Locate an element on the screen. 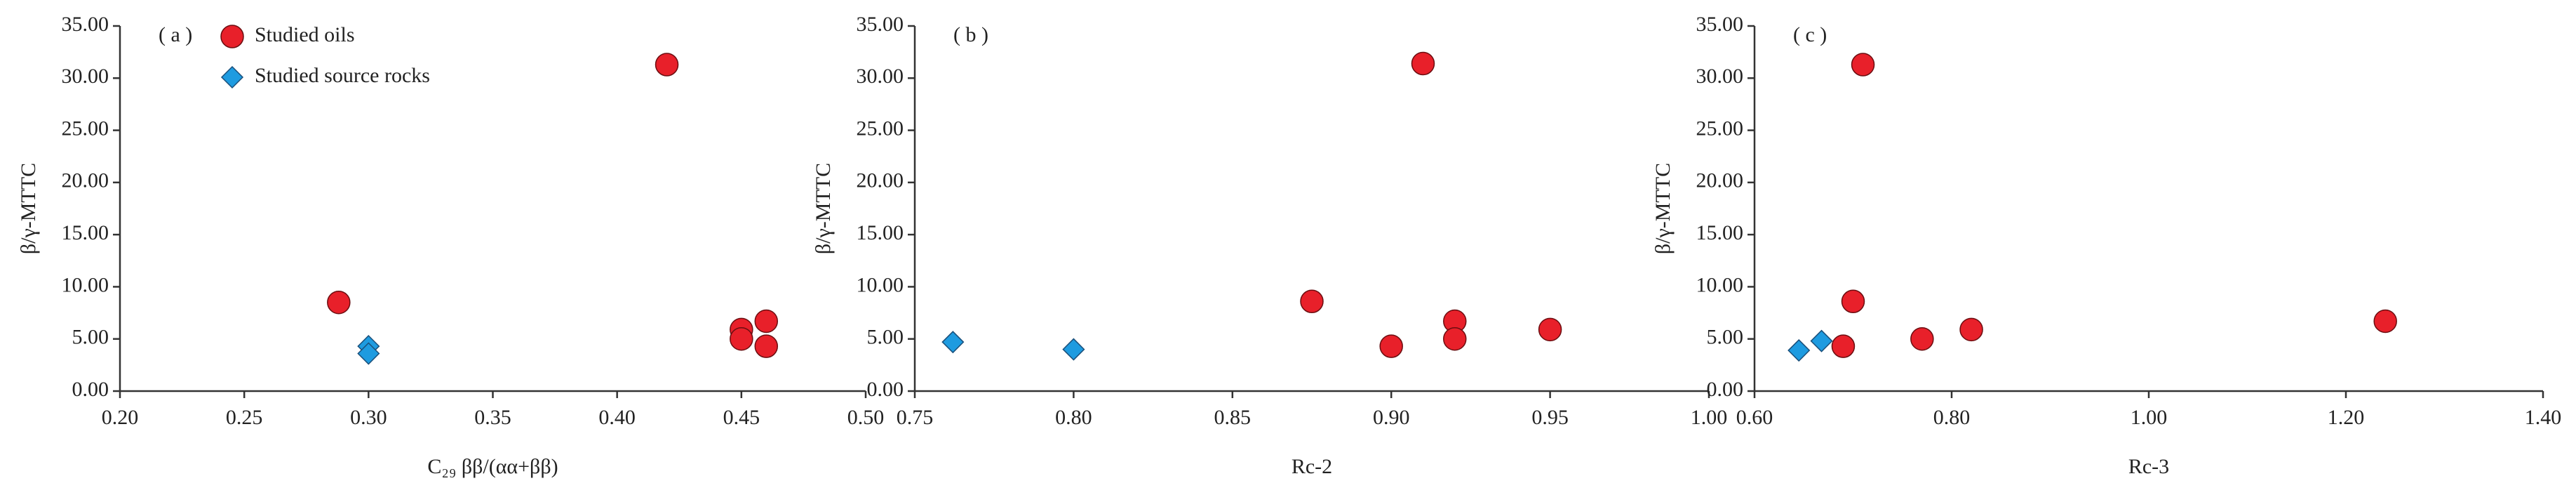 This screenshot has width=2576, height=495. x-tick-label: 0.75 is located at coordinates (915, 417).